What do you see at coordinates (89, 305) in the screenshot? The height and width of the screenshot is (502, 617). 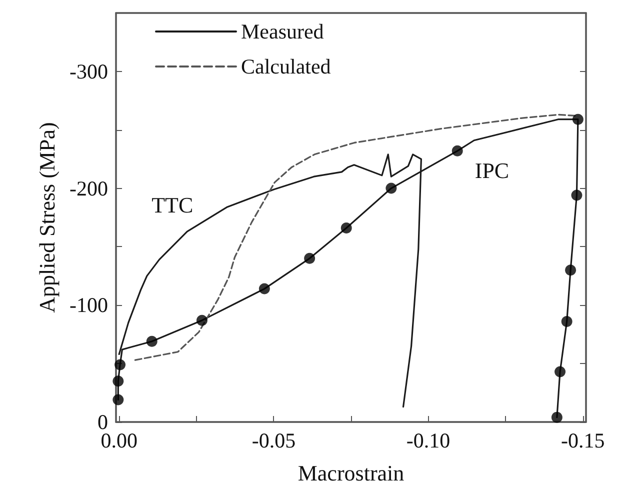 I see `y-tick-label: -100` at bounding box center [89, 305].